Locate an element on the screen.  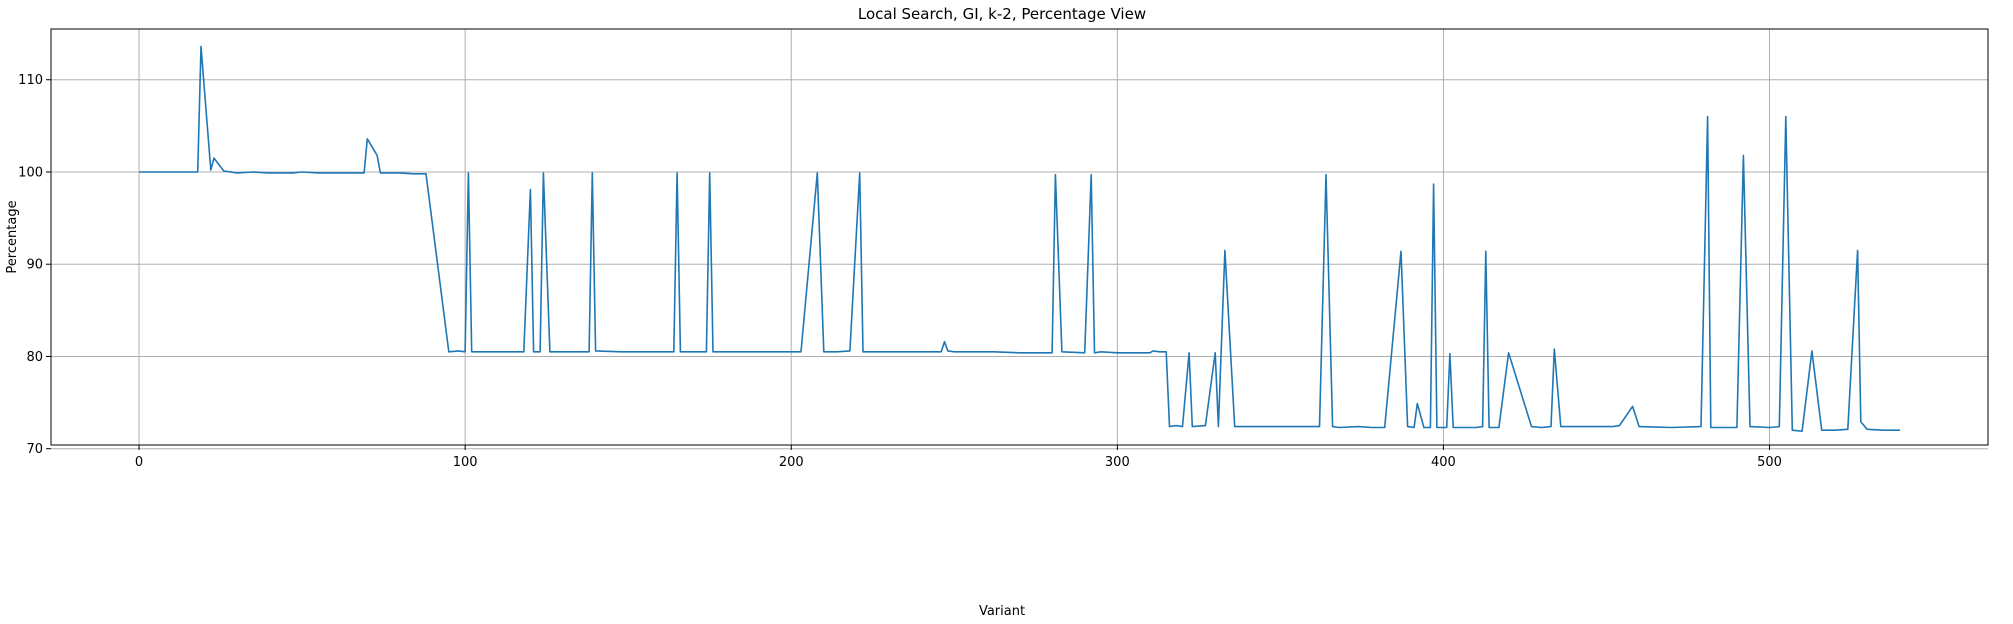
y-tick-label: 70 is located at coordinates (34, 449).